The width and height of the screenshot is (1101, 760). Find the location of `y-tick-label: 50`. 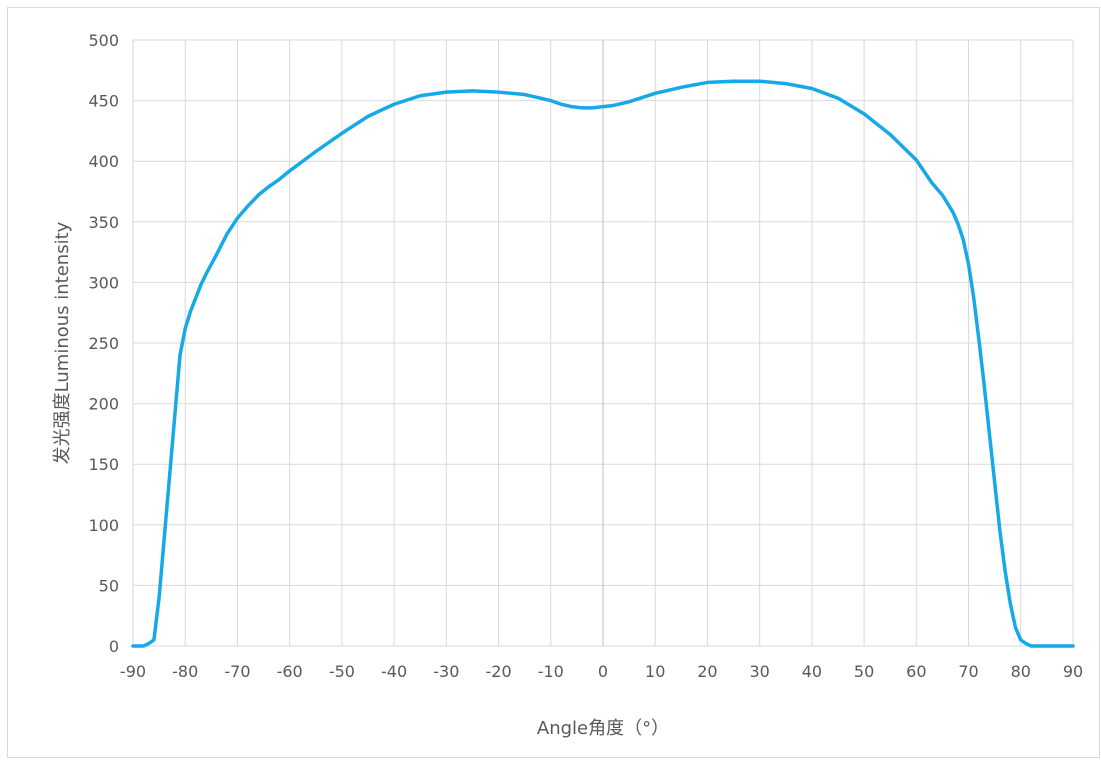

y-tick-label: 50 is located at coordinates (109, 585).